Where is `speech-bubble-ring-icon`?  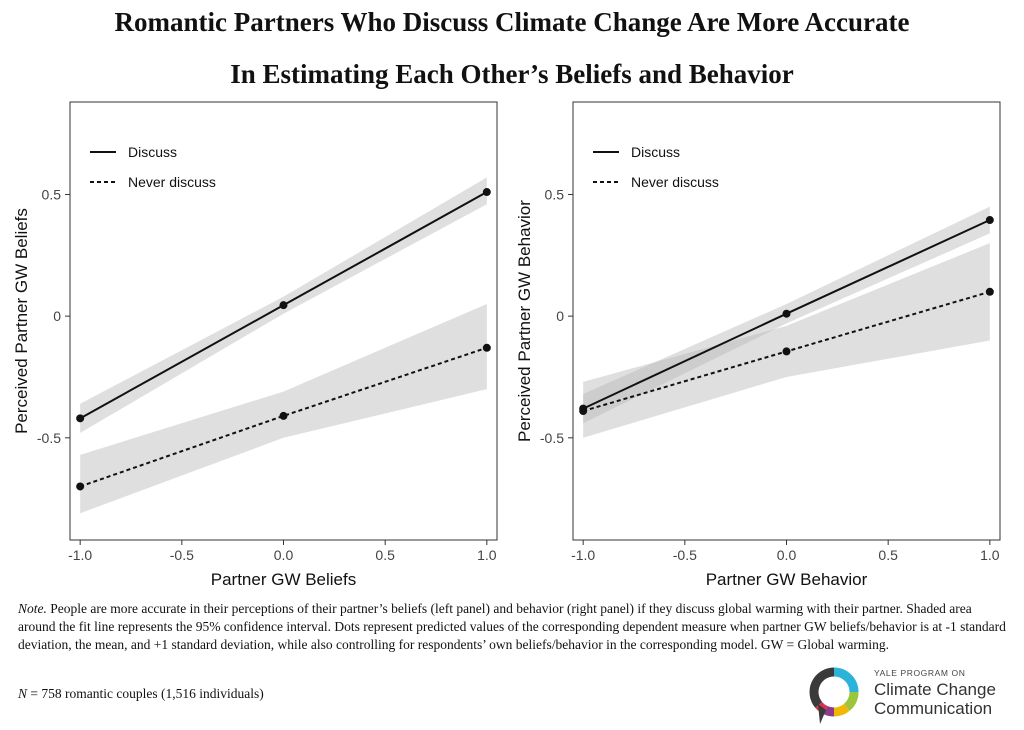 speech-bubble-ring-icon is located at coordinates (834, 695).